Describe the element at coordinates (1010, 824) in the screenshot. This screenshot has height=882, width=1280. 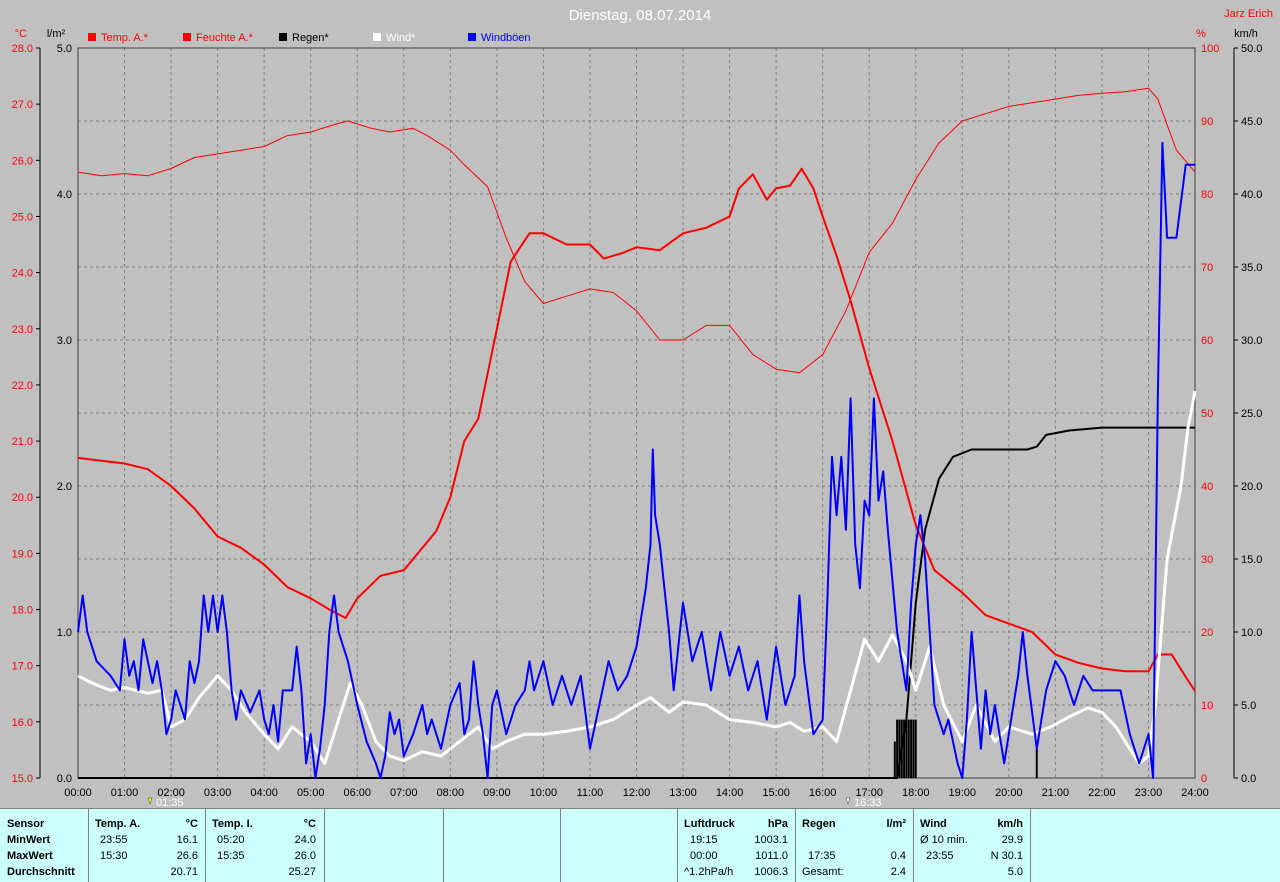
I see `wind-unit: km/h` at that location.